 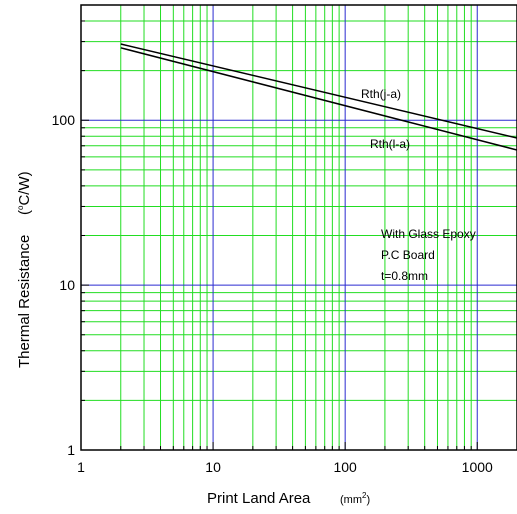 What do you see at coordinates (213, 467) in the screenshot?
I see `x-tick-label: 10` at bounding box center [213, 467].